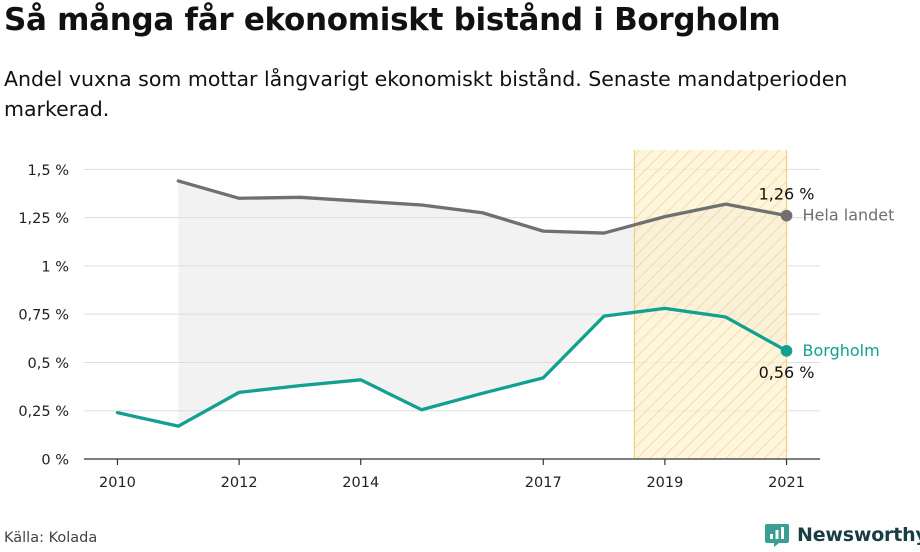  I want to click on x-tick-label: 2021, so click(786, 483).